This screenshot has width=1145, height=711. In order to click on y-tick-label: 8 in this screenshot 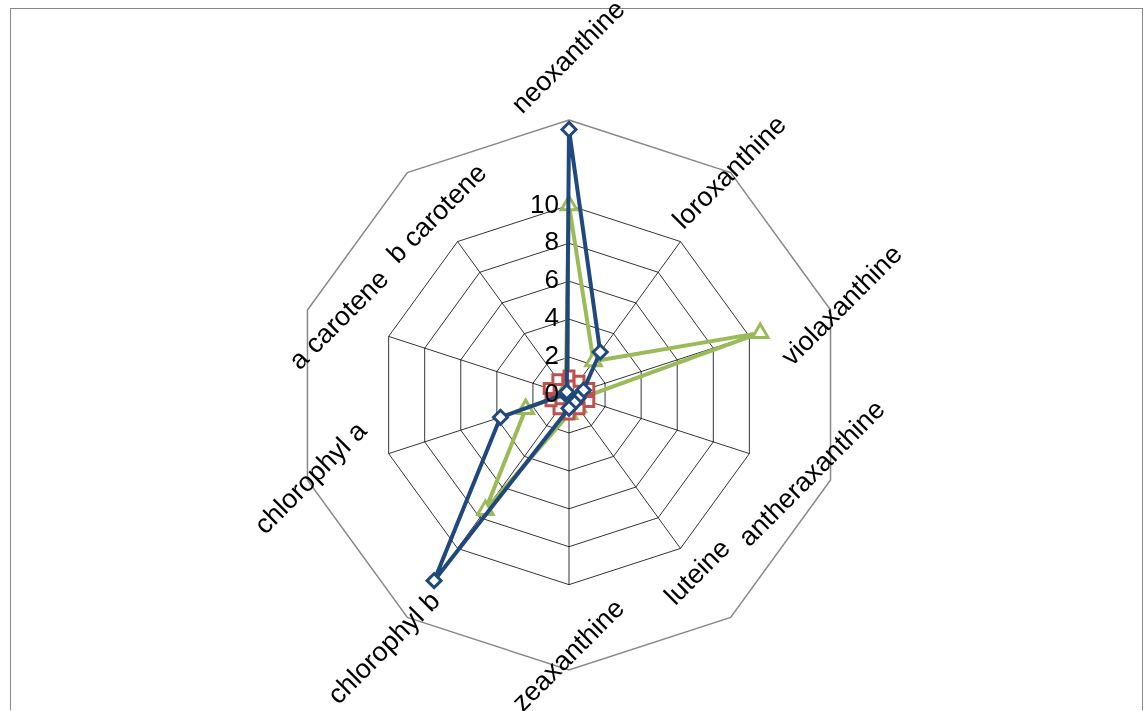, I will do `click(551, 241)`.